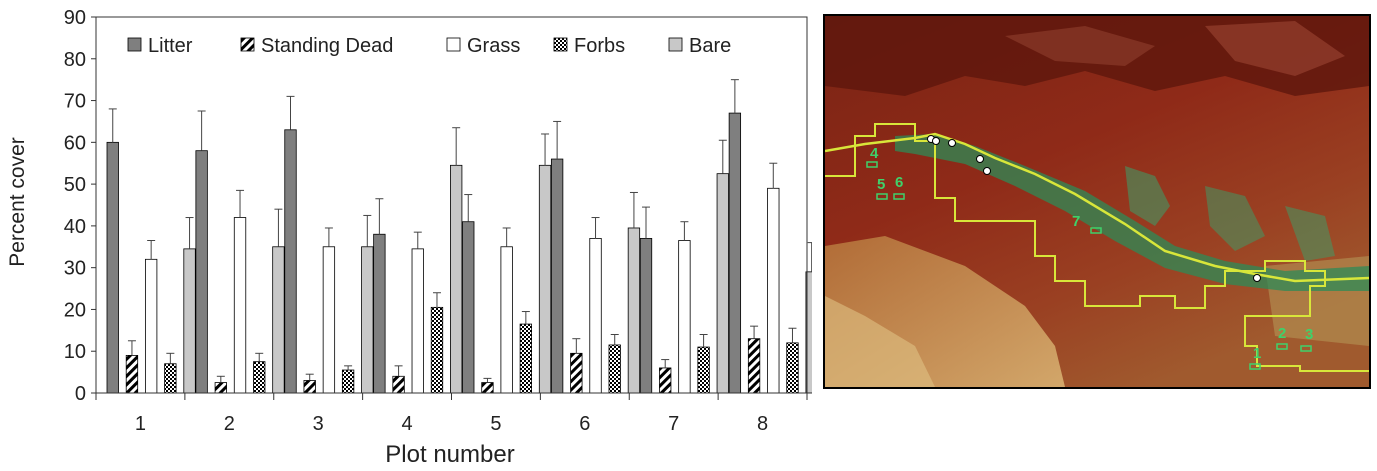 The image size is (1377, 471). Describe the element at coordinates (229, 424) in the screenshot. I see `x-tick-label: 2` at that location.